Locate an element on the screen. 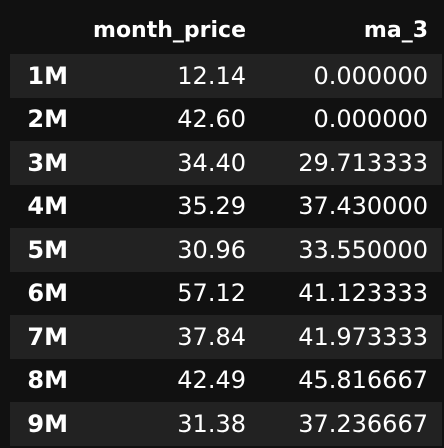 This screenshot has width=444, height=448. table-row: 9M 31.38 37.236667 is located at coordinates (226, 424).